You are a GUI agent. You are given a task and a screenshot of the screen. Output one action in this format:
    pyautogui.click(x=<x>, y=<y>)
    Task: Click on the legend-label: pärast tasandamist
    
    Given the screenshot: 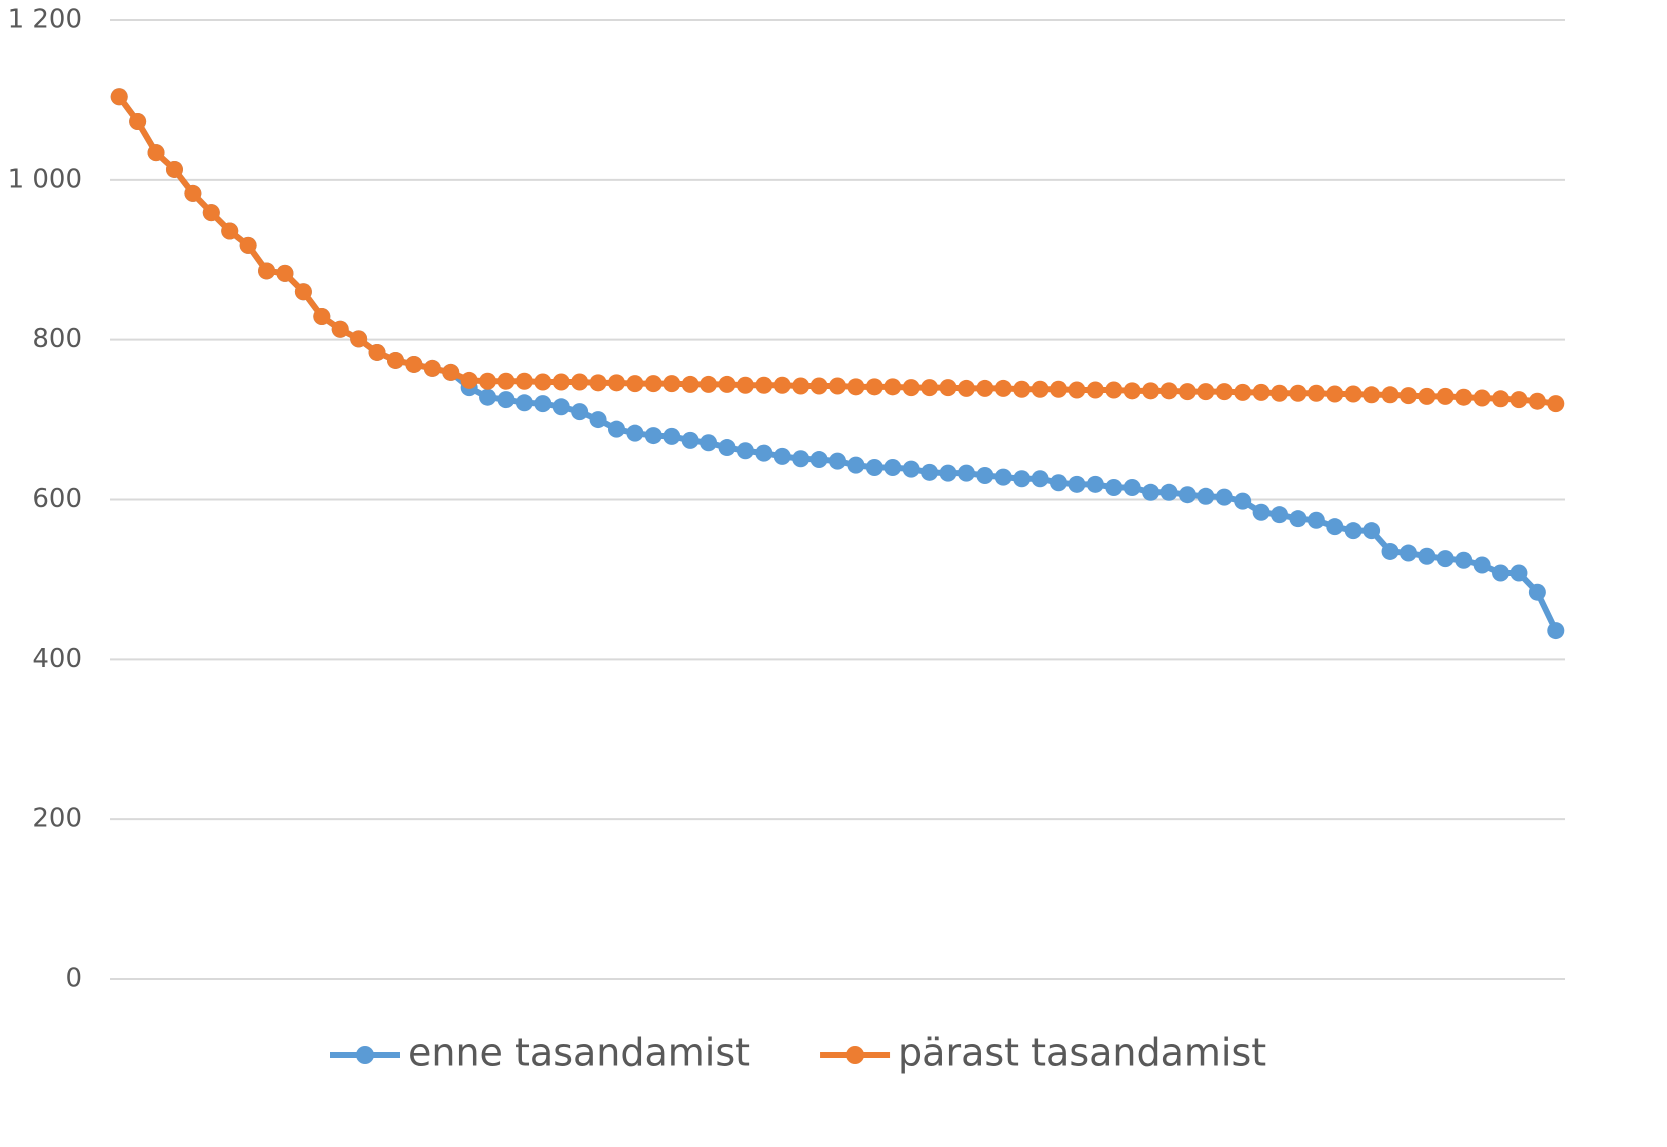 What is the action you would take?
    pyautogui.click(x=1082, y=1053)
    